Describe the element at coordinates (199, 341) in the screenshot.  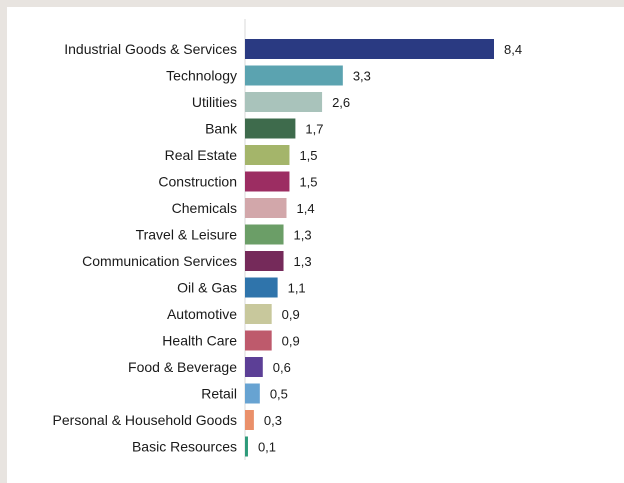
I see `category-label: Health Care` at that location.